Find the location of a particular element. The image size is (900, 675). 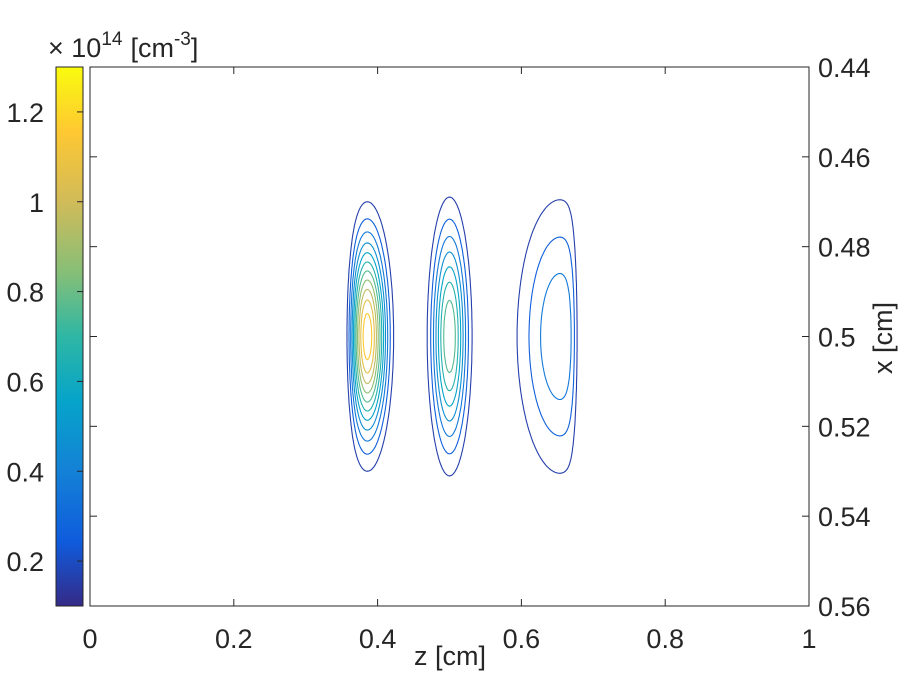

x-tick-label: 0.6 is located at coordinates (522, 639).